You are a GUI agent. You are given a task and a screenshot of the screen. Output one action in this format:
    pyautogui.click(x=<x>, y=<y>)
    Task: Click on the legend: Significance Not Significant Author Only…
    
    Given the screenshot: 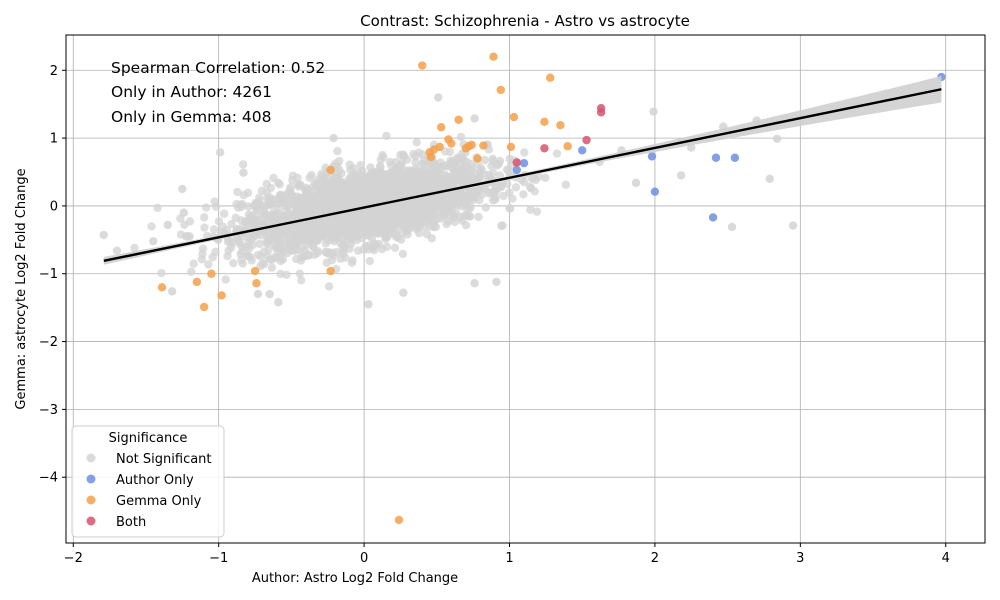 What is the action you would take?
    pyautogui.click(x=148, y=481)
    